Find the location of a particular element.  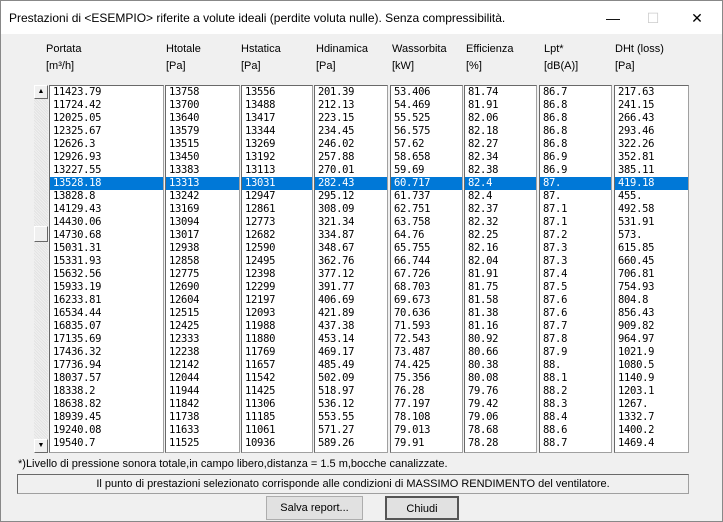

list-item: 257.88 is located at coordinates (336, 157).